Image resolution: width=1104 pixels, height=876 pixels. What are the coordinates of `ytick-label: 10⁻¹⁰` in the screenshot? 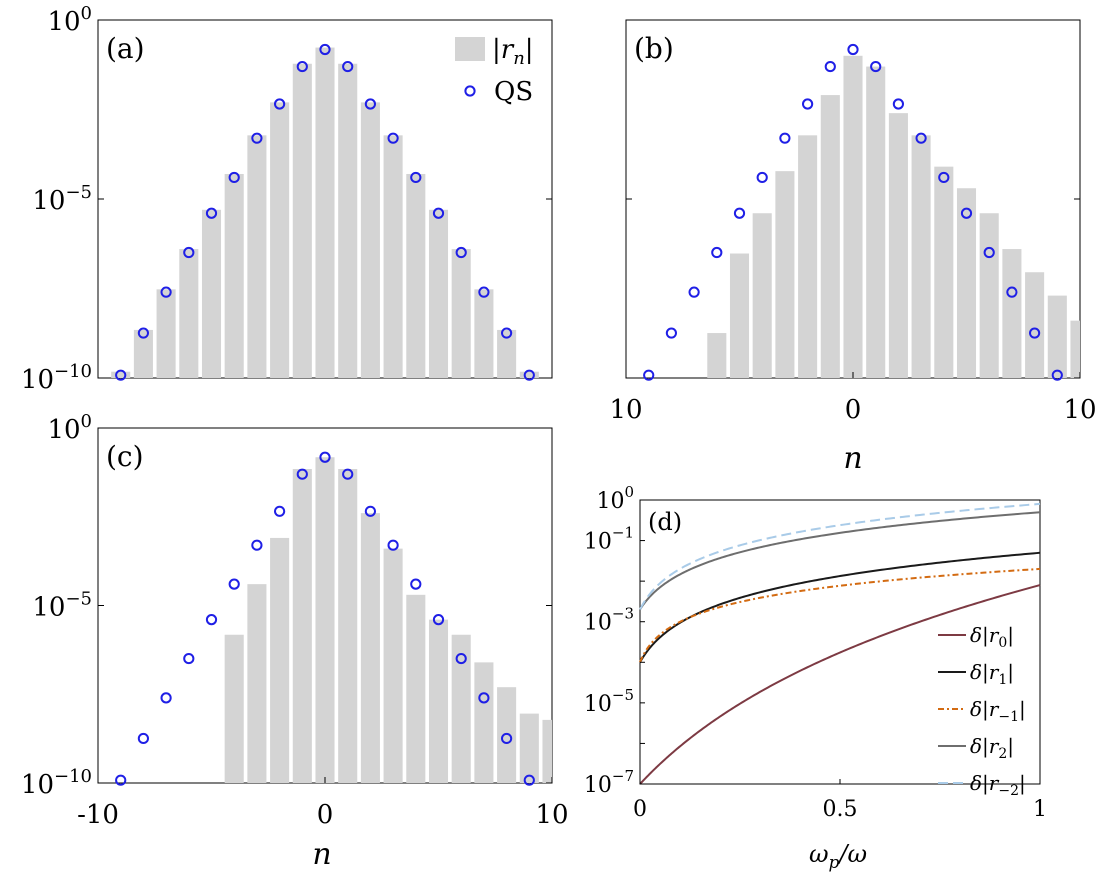 It's located at (56, 378).